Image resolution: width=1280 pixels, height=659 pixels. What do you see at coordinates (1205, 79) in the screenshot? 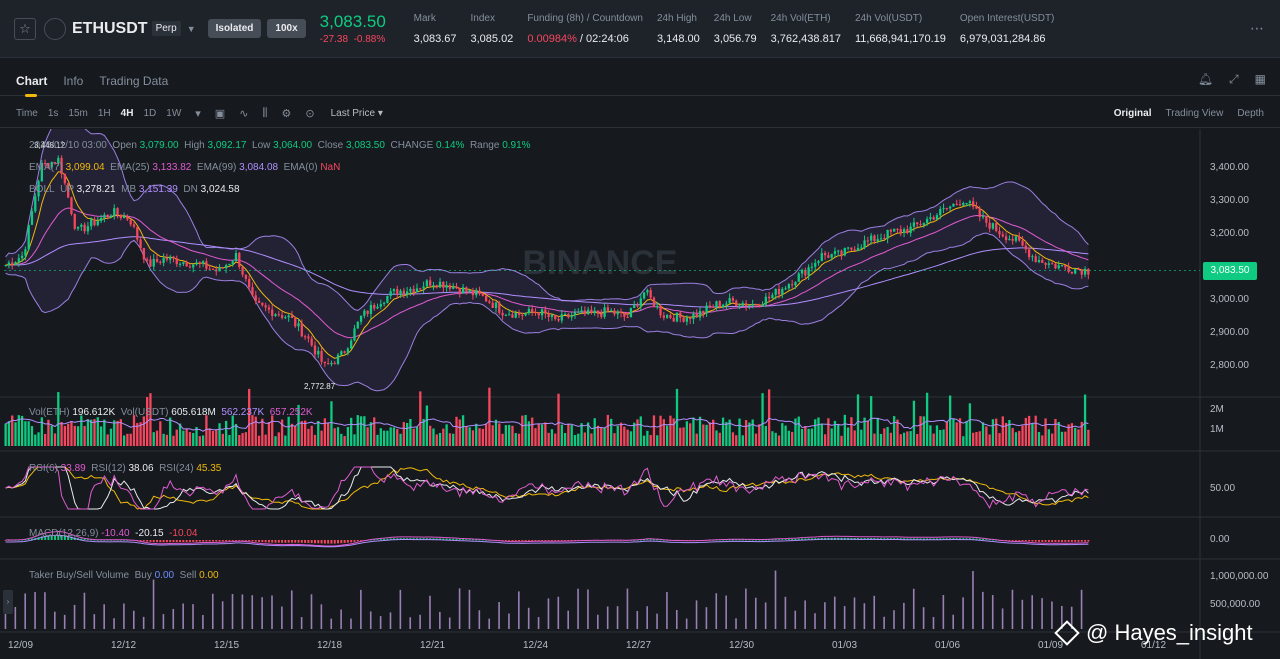
I see `bell-icon: 🔔︎` at bounding box center [1205, 79].